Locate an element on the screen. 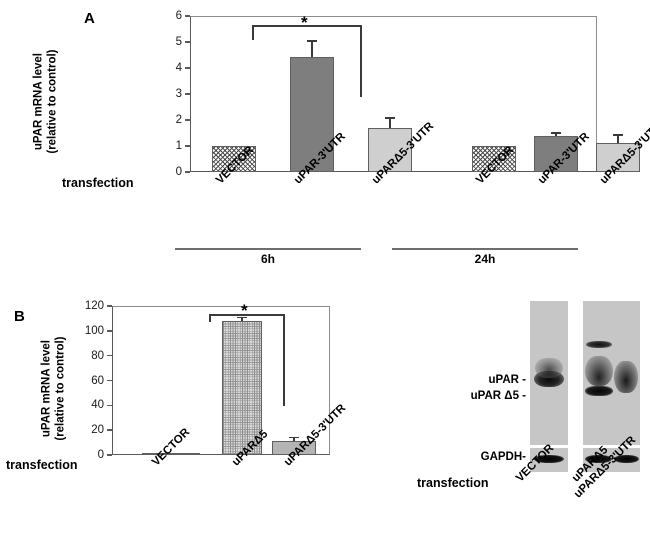  panel-b-sig-bracket-left-drop is located at coordinates (210, 318).